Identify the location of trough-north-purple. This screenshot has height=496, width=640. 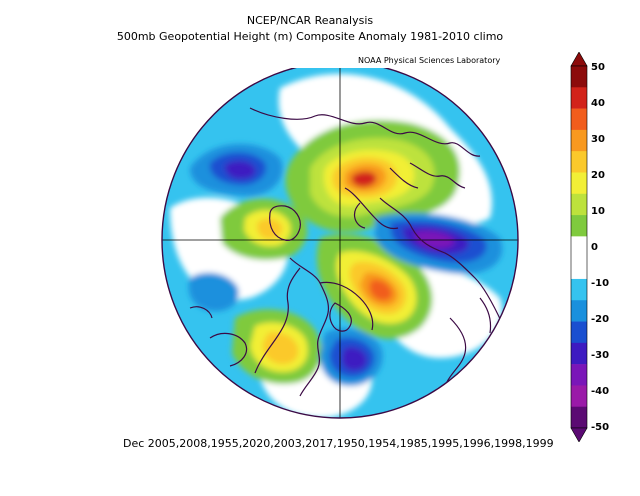
(240, 170).